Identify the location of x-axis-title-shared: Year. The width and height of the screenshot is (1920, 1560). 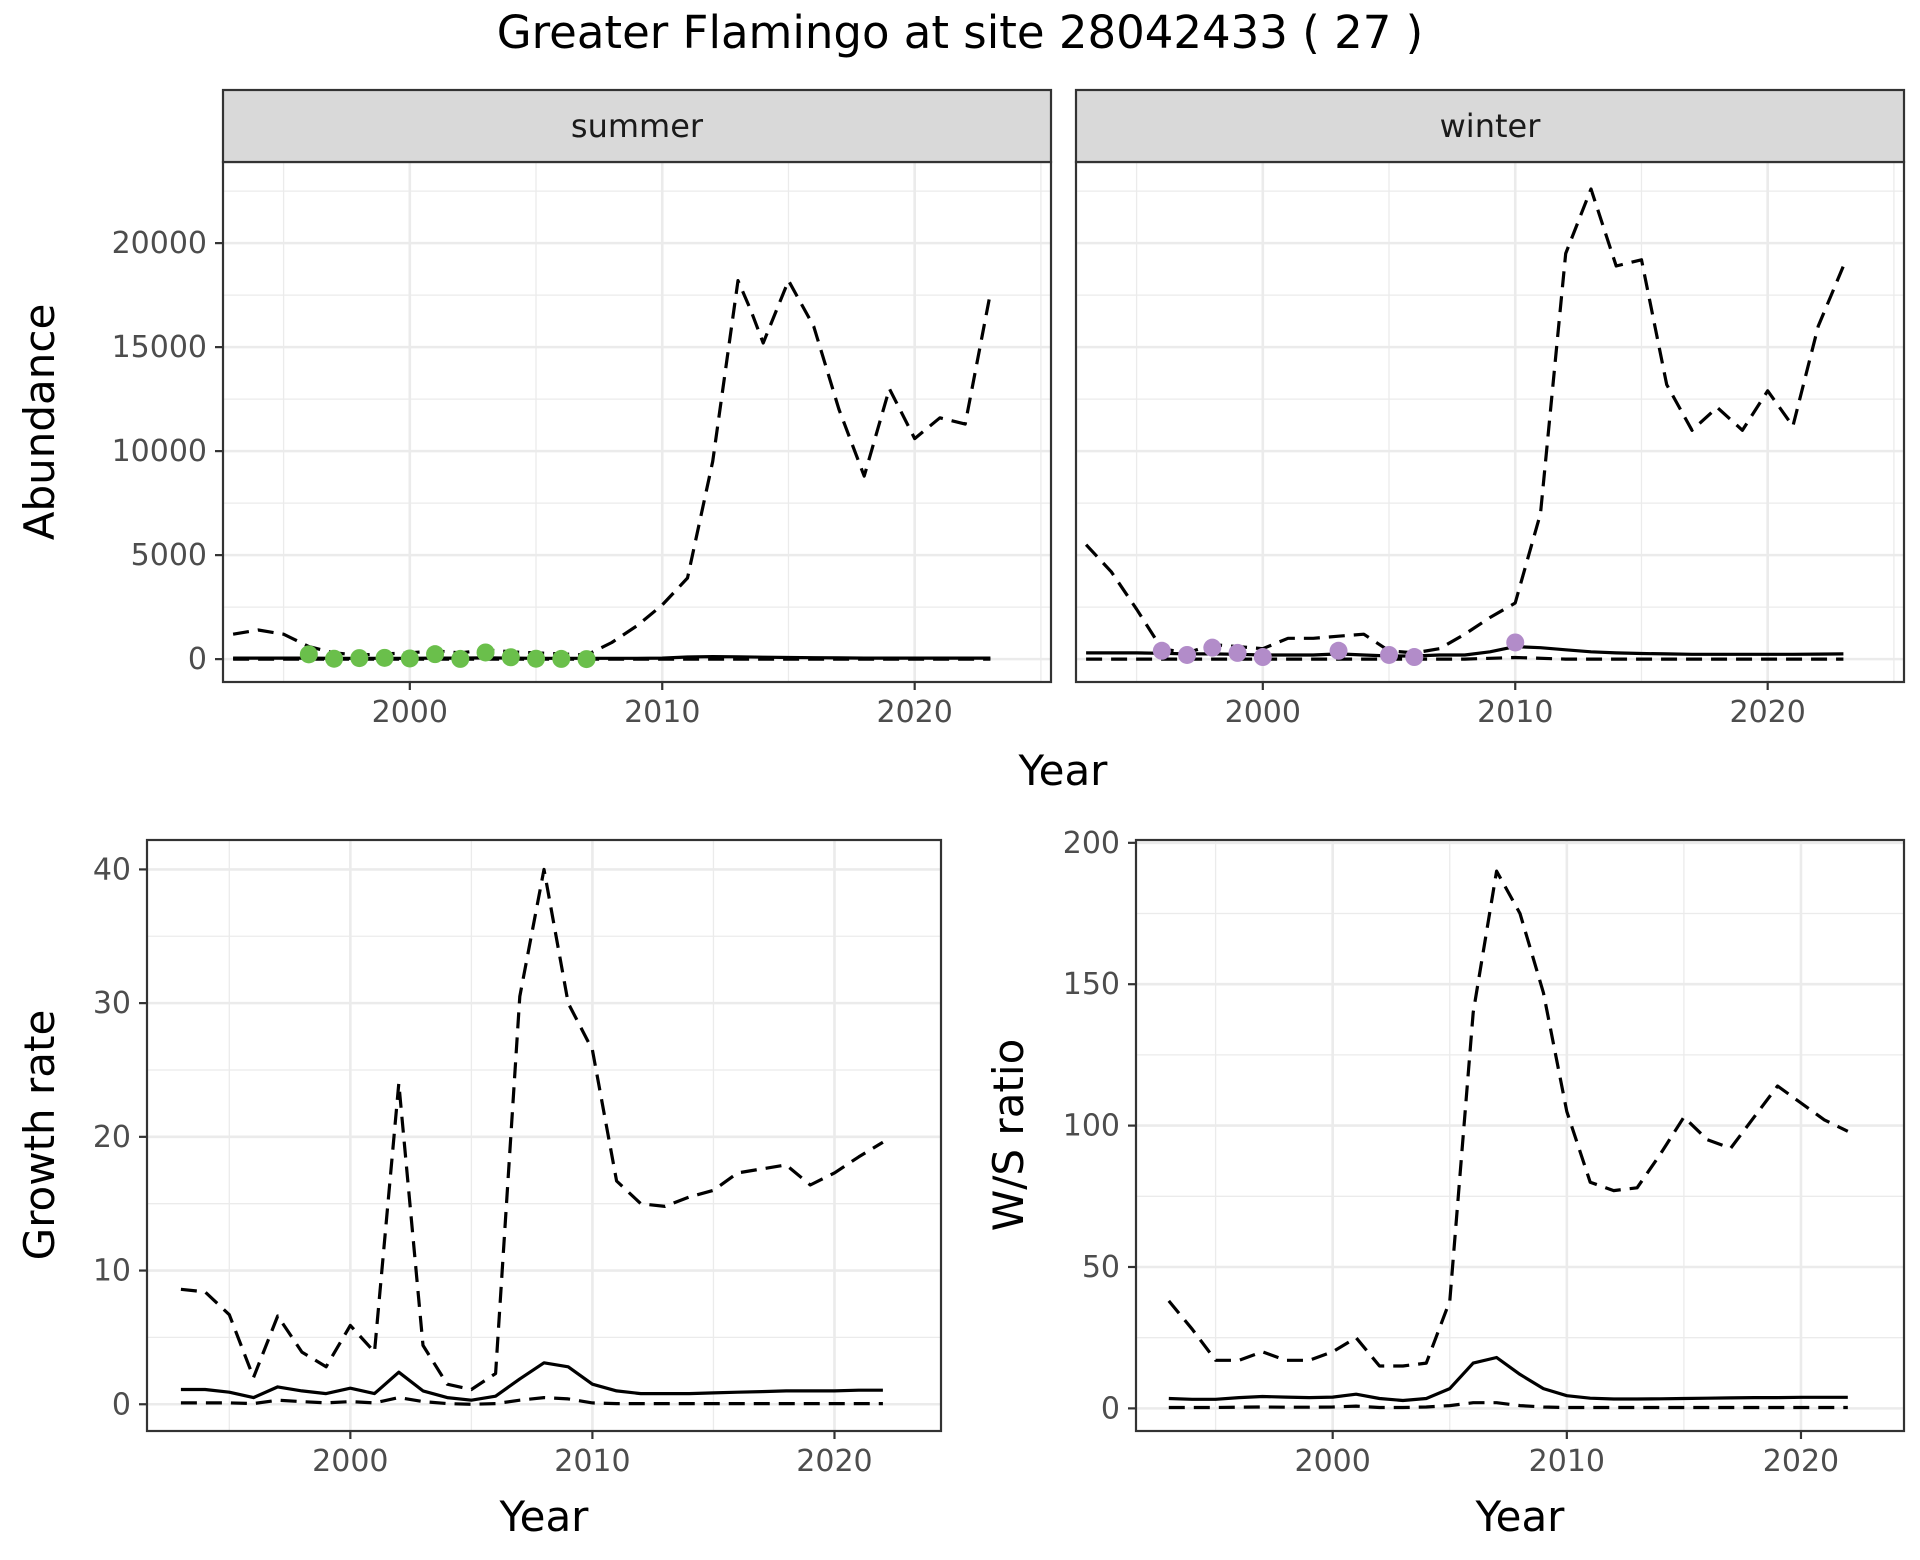
(1063, 770).